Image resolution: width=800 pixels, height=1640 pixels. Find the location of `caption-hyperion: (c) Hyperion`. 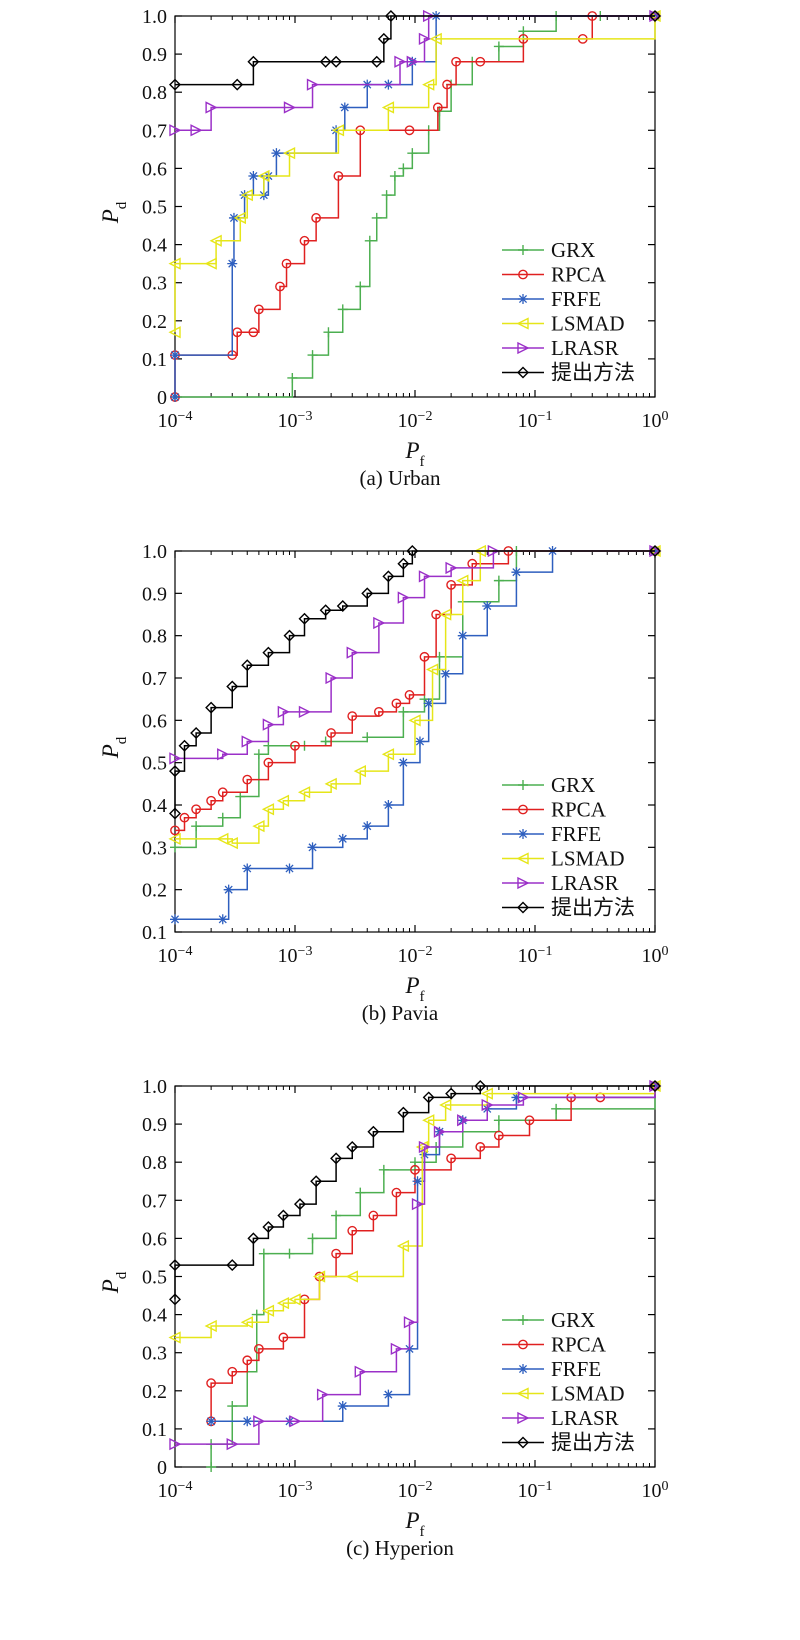

caption-hyperion: (c) Hyperion is located at coordinates (400, 1548).